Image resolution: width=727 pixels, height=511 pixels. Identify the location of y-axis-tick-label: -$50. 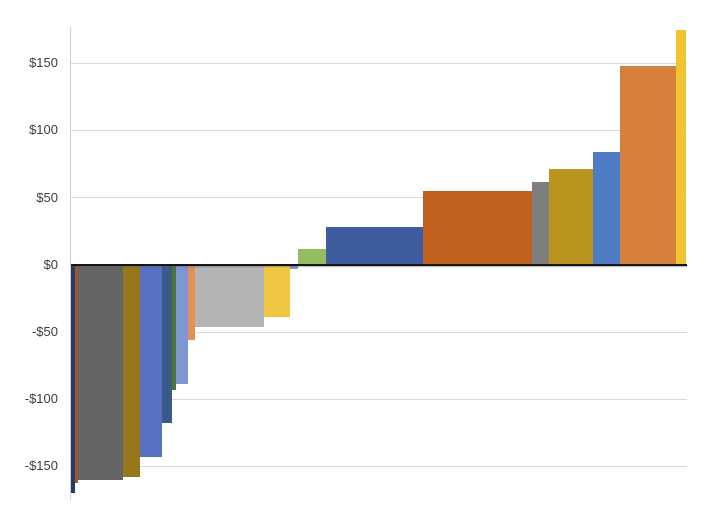
(44, 332).